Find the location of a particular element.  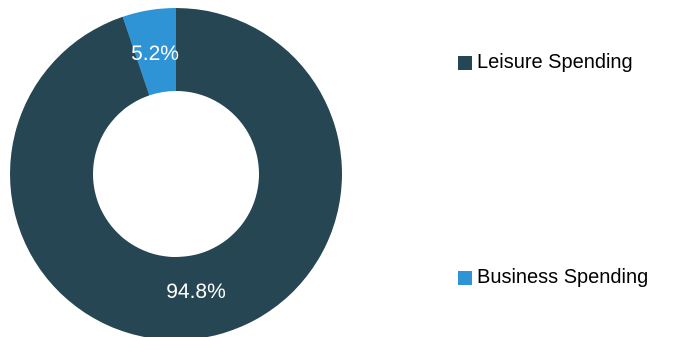

legend-swatch-leisure-spending is located at coordinates (465, 62).